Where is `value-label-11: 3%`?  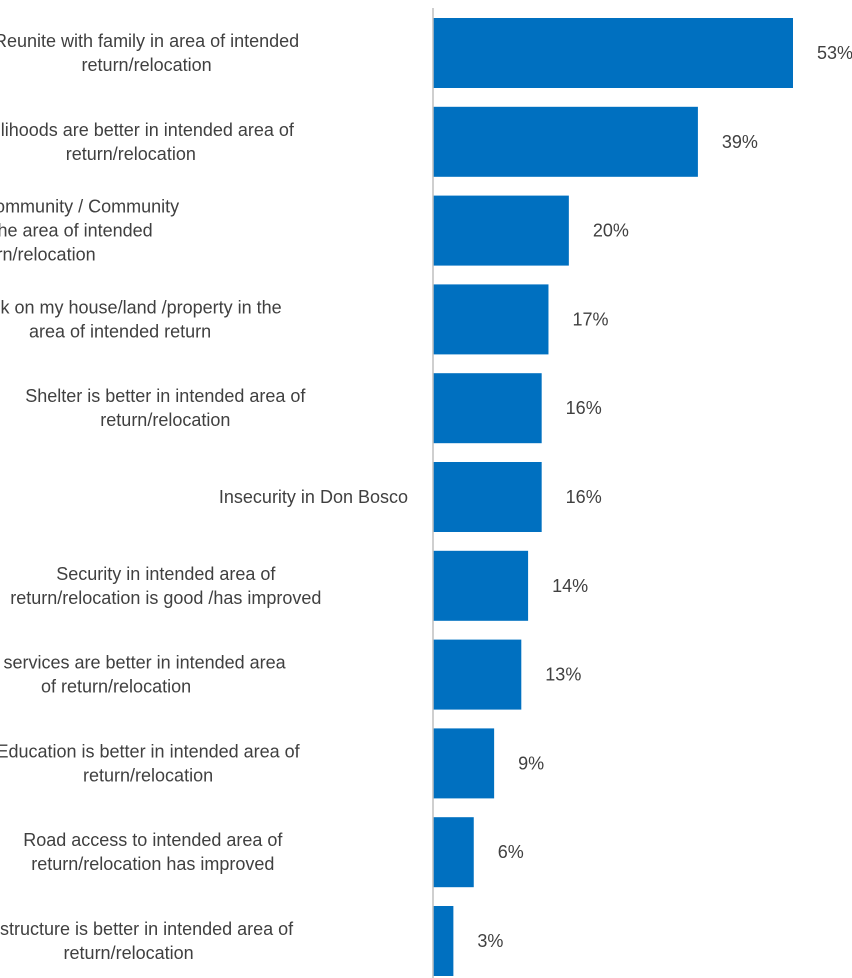 value-label-11: 3% is located at coordinates (490, 941).